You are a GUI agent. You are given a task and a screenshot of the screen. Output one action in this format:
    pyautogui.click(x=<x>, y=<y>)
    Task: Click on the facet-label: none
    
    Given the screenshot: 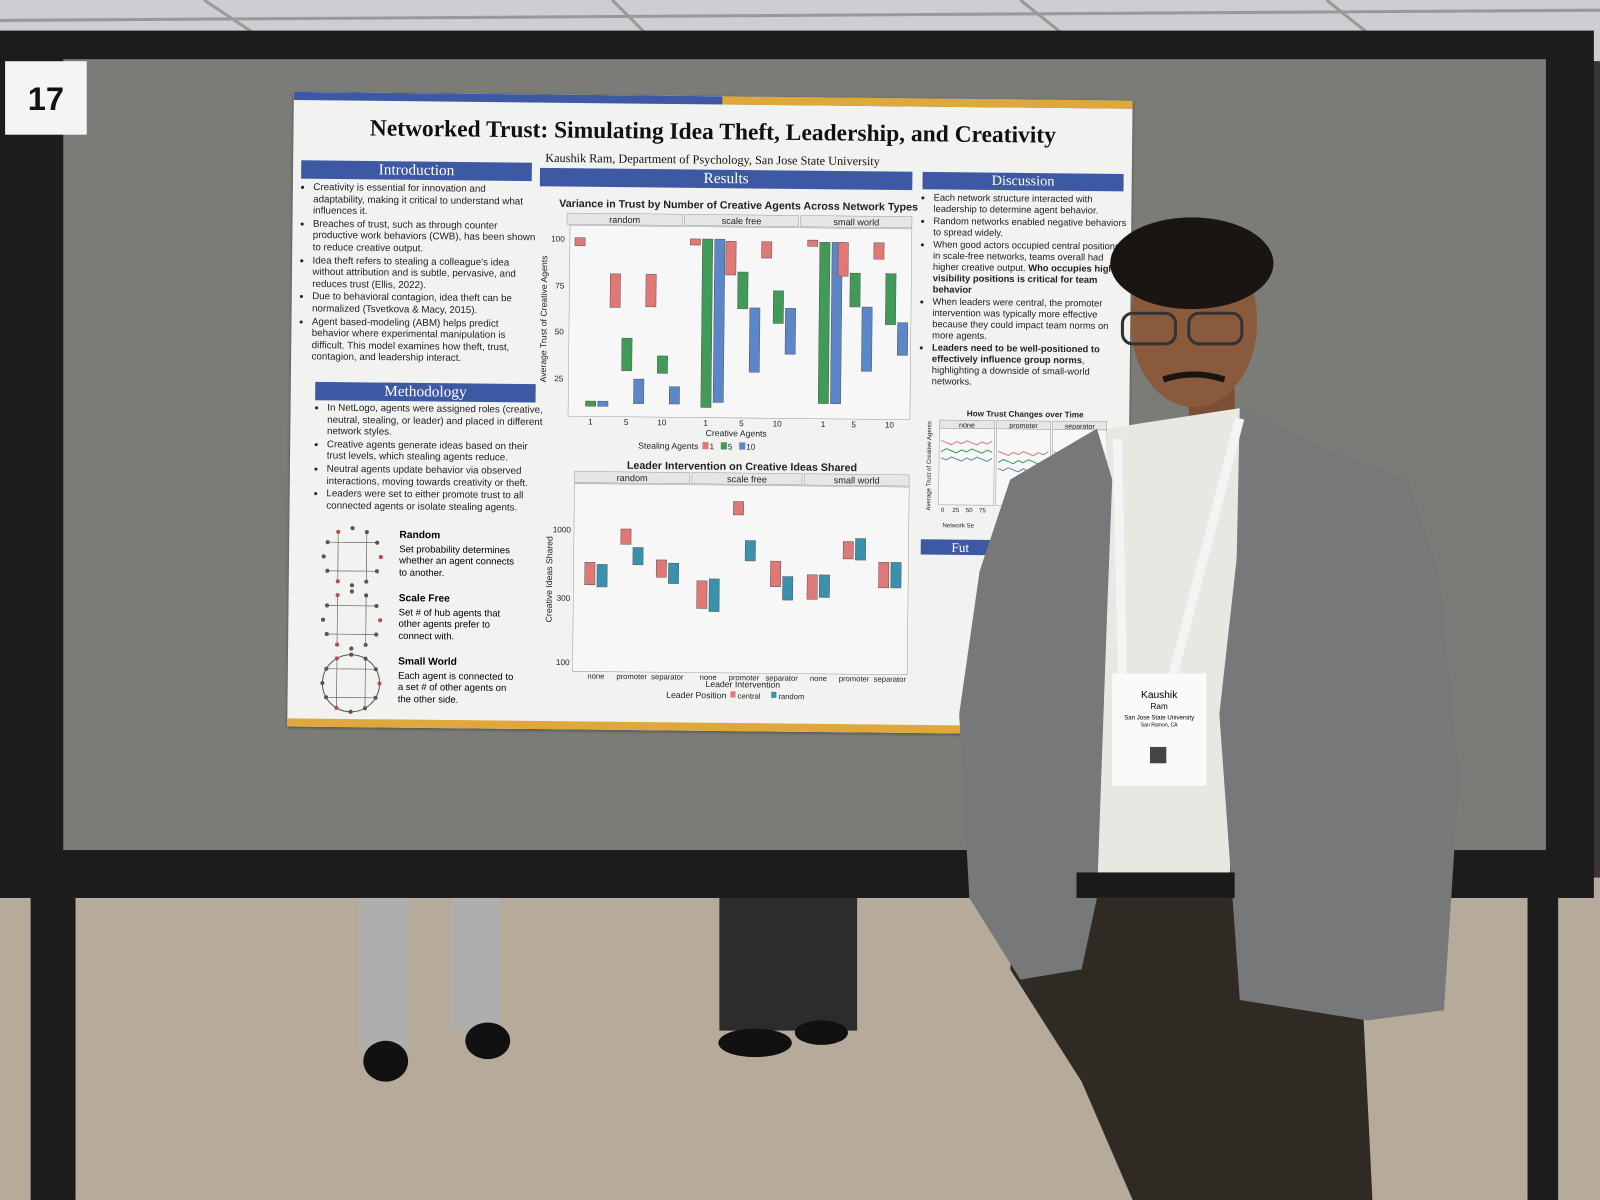 What is the action you would take?
    pyautogui.click(x=967, y=425)
    